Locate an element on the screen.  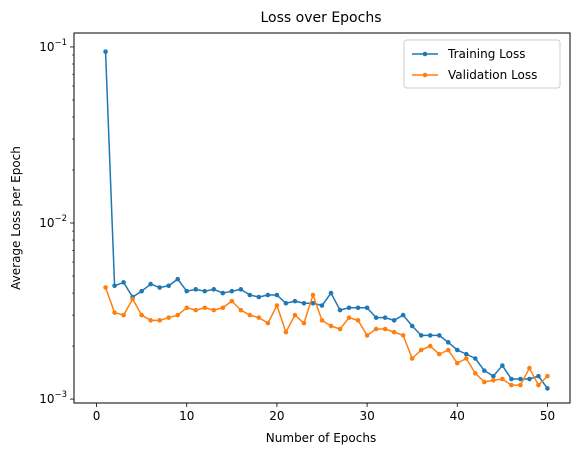
x-axis-label: Number of Epochs is located at coordinates (321, 438).